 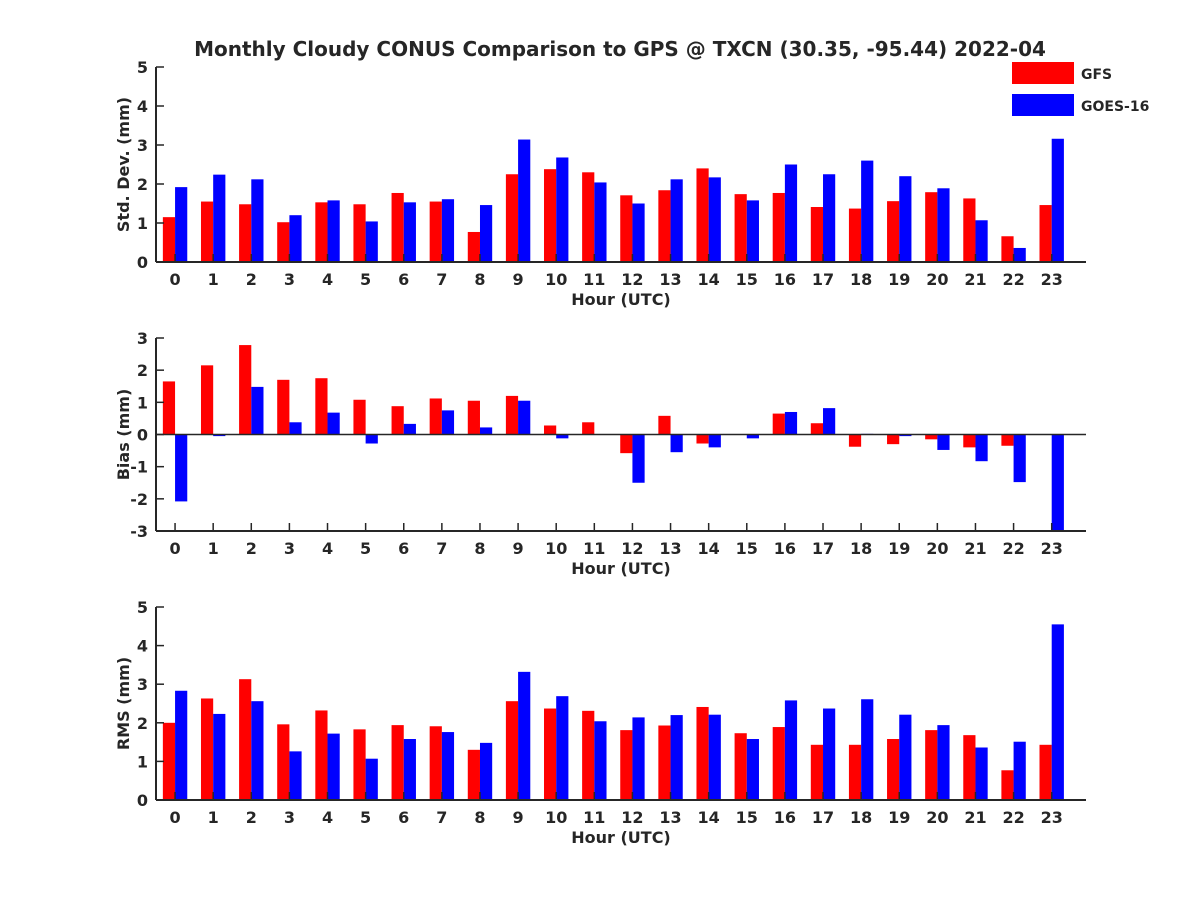 I want to click on std-dev-x-tick-label: 3, so click(x=289, y=279).